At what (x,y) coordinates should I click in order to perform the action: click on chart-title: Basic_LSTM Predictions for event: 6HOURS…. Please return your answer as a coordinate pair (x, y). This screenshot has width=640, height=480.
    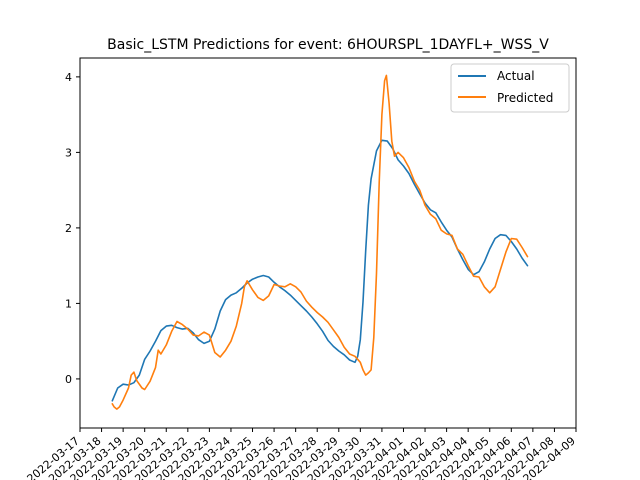
    Looking at the image, I should click on (328, 45).